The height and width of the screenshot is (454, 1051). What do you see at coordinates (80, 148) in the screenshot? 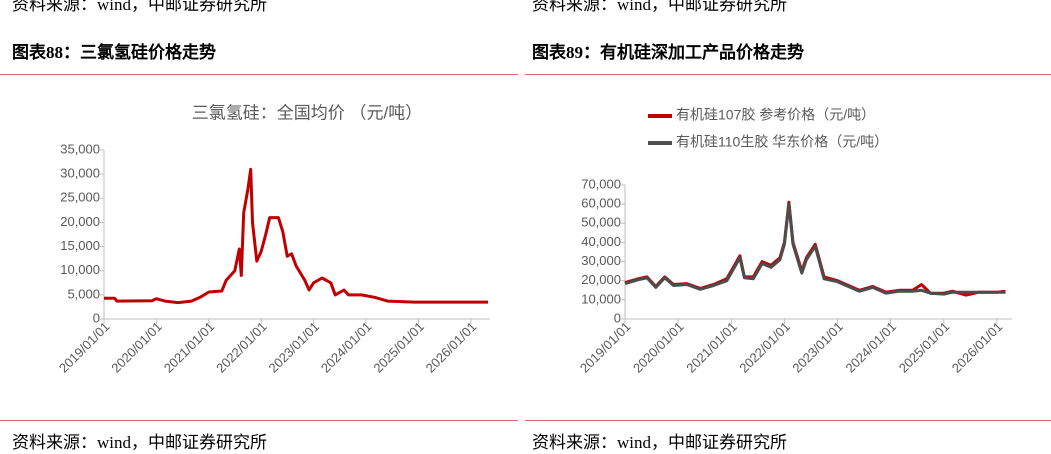
I see `y-tick-label: 35,000` at bounding box center [80, 148].